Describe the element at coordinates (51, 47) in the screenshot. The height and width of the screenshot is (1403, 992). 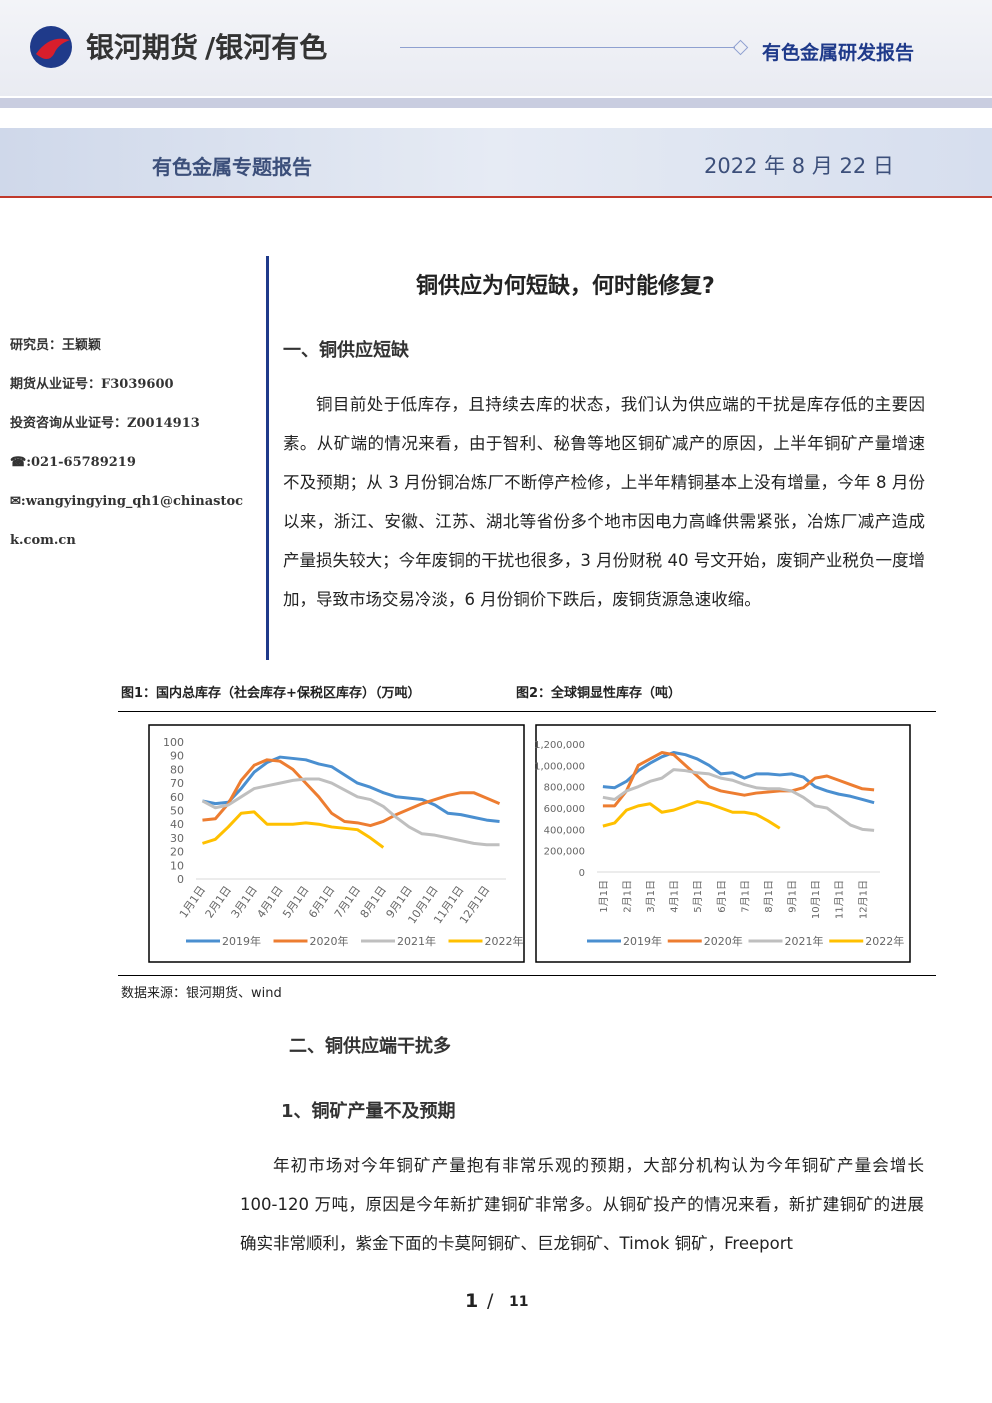
I see `logo` at that location.